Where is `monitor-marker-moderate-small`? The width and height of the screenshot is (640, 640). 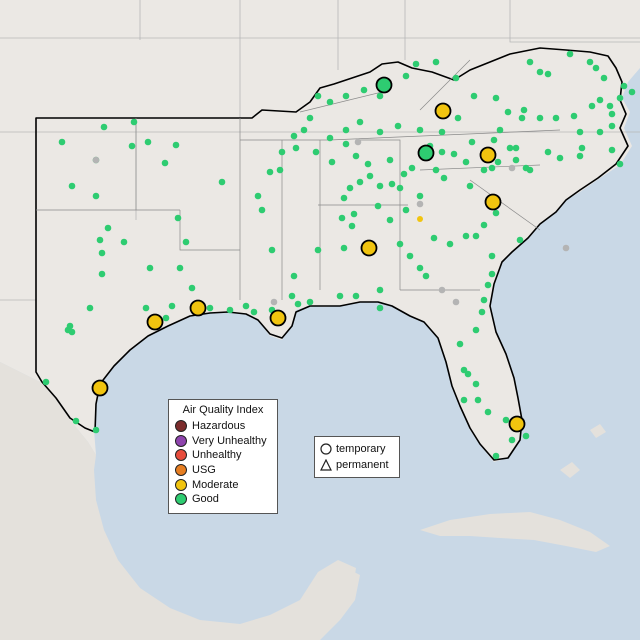 monitor-marker-moderate-small is located at coordinates (420, 219).